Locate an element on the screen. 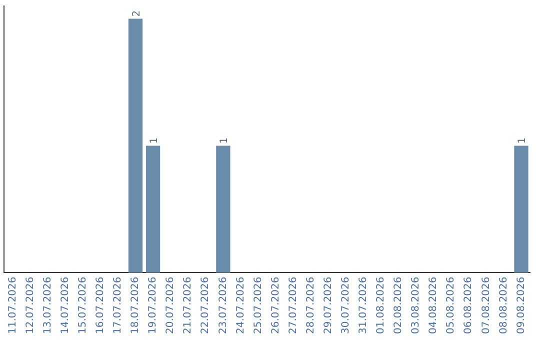 This screenshot has width=540, height=340. x-tick-label: 14.07.2026 is located at coordinates (65, 305).